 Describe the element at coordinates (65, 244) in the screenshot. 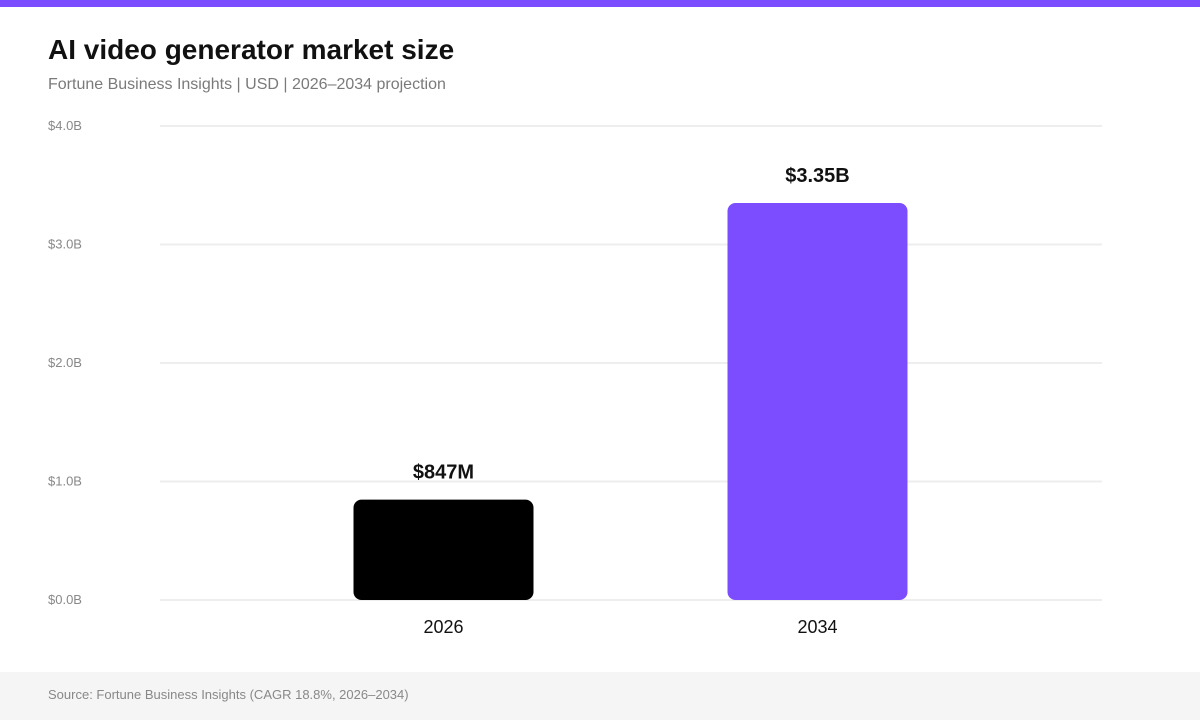

I see `y-tick-label: $3.0B` at that location.